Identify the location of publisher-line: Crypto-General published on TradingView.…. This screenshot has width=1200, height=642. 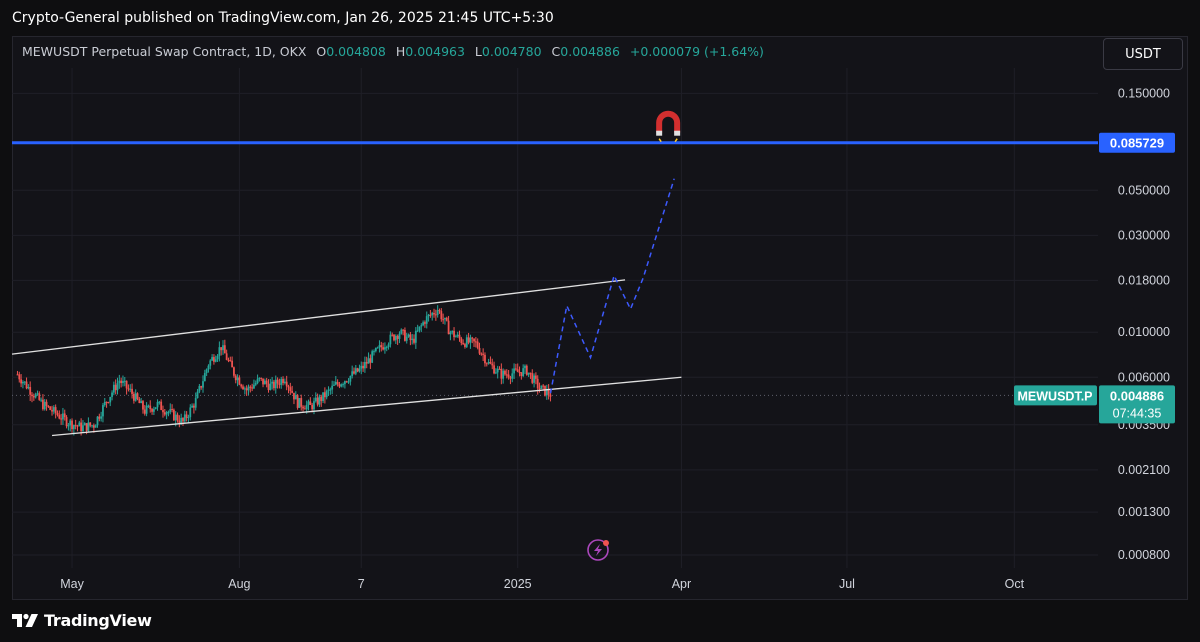
(283, 18).